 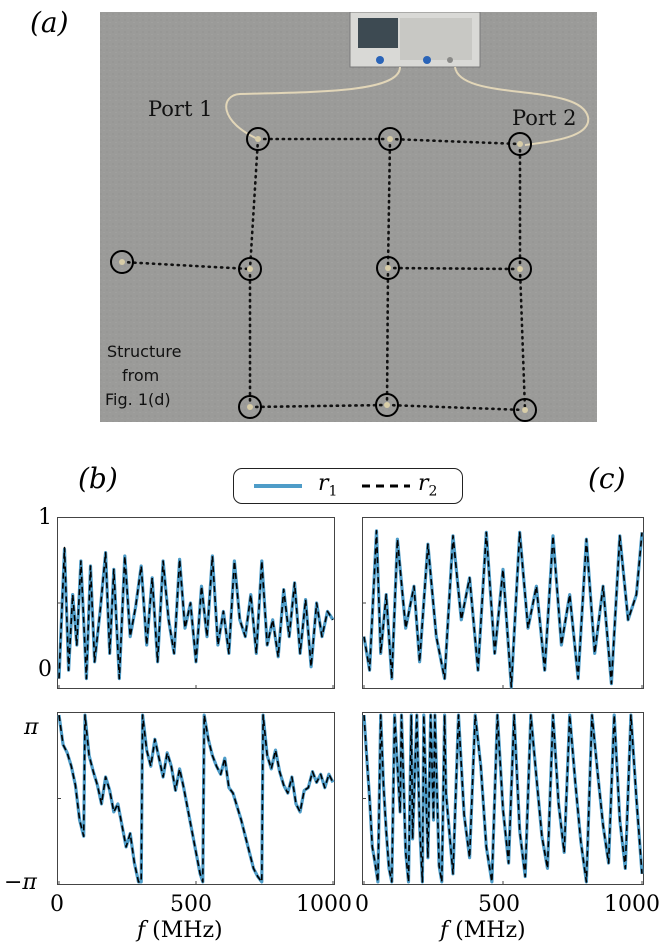 What do you see at coordinates (45, 669) in the screenshot?
I see `ytick-top-min: 0` at bounding box center [45, 669].